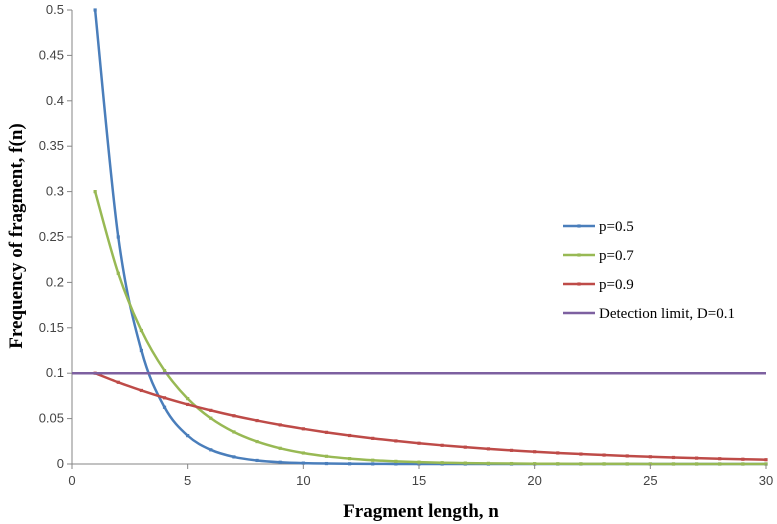 This screenshot has height=524, width=777. I want to click on x-tick-labels: 0 5 10 15 20 25 30, so click(420, 476).